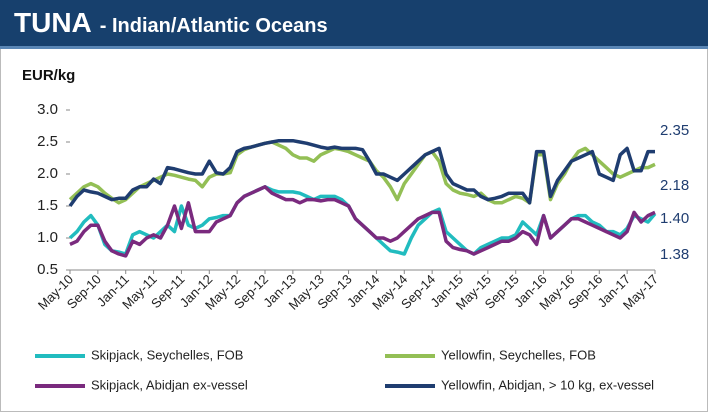 The image size is (708, 417). What do you see at coordinates (518, 354) in the screenshot?
I see `legend-label: Yellowfin, Seychelles, FOB` at bounding box center [518, 354].